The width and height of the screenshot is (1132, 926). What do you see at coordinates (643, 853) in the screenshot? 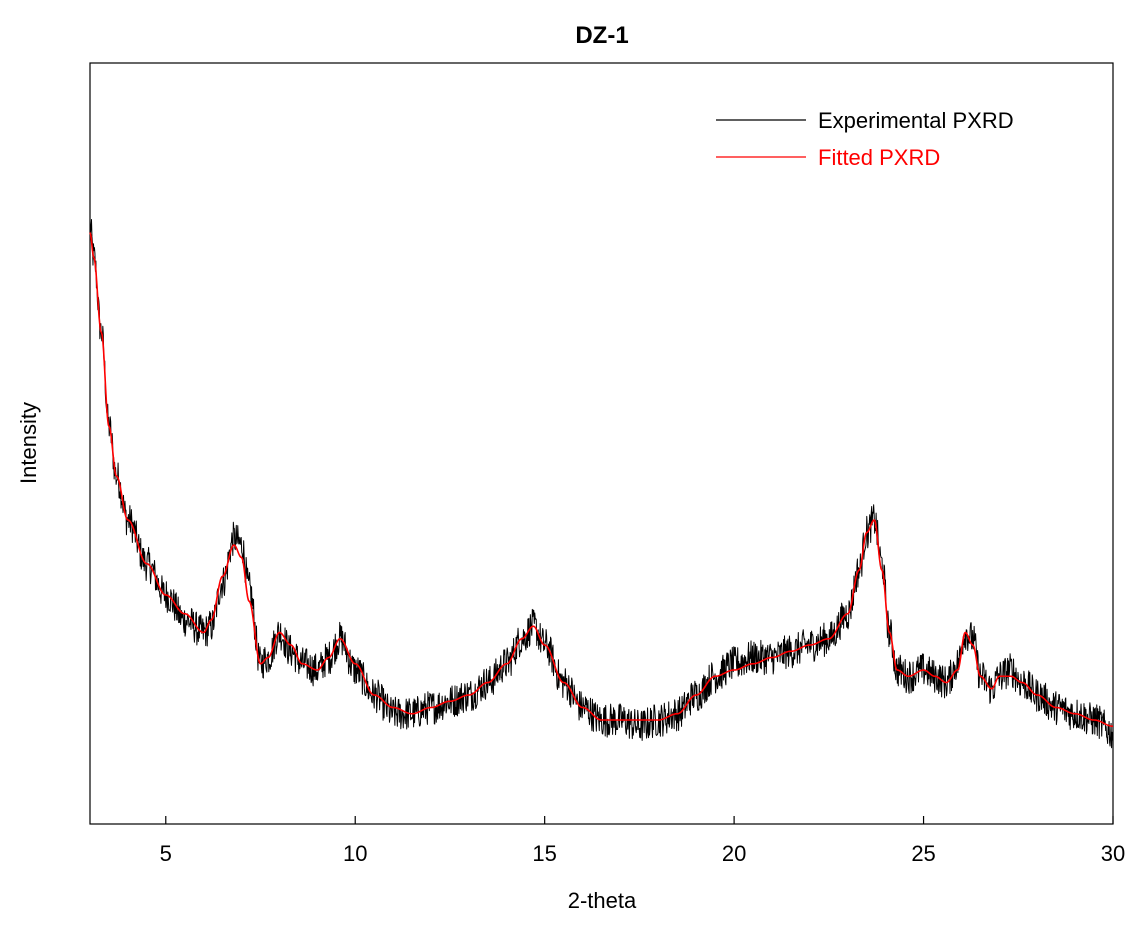
I see `x-axis-tick-labels: 5 10 15 20 25 30` at bounding box center [643, 853].